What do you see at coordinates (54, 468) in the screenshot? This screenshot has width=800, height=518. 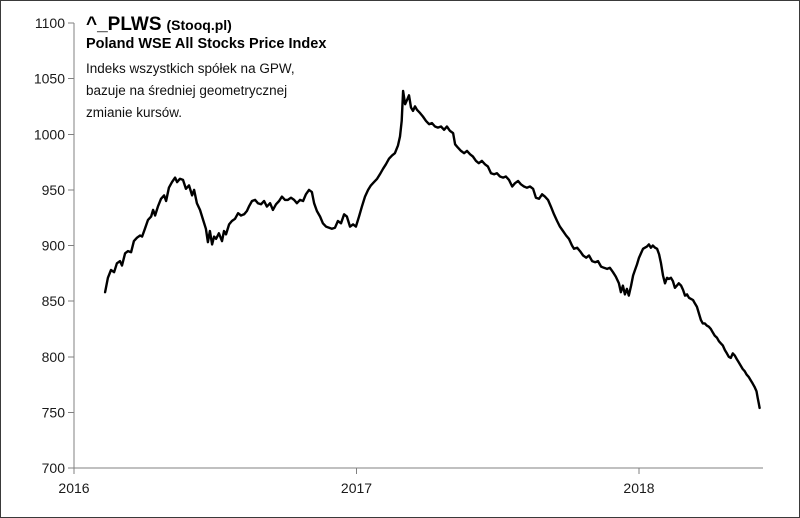 I see `y-tick-label: 700` at bounding box center [54, 468].